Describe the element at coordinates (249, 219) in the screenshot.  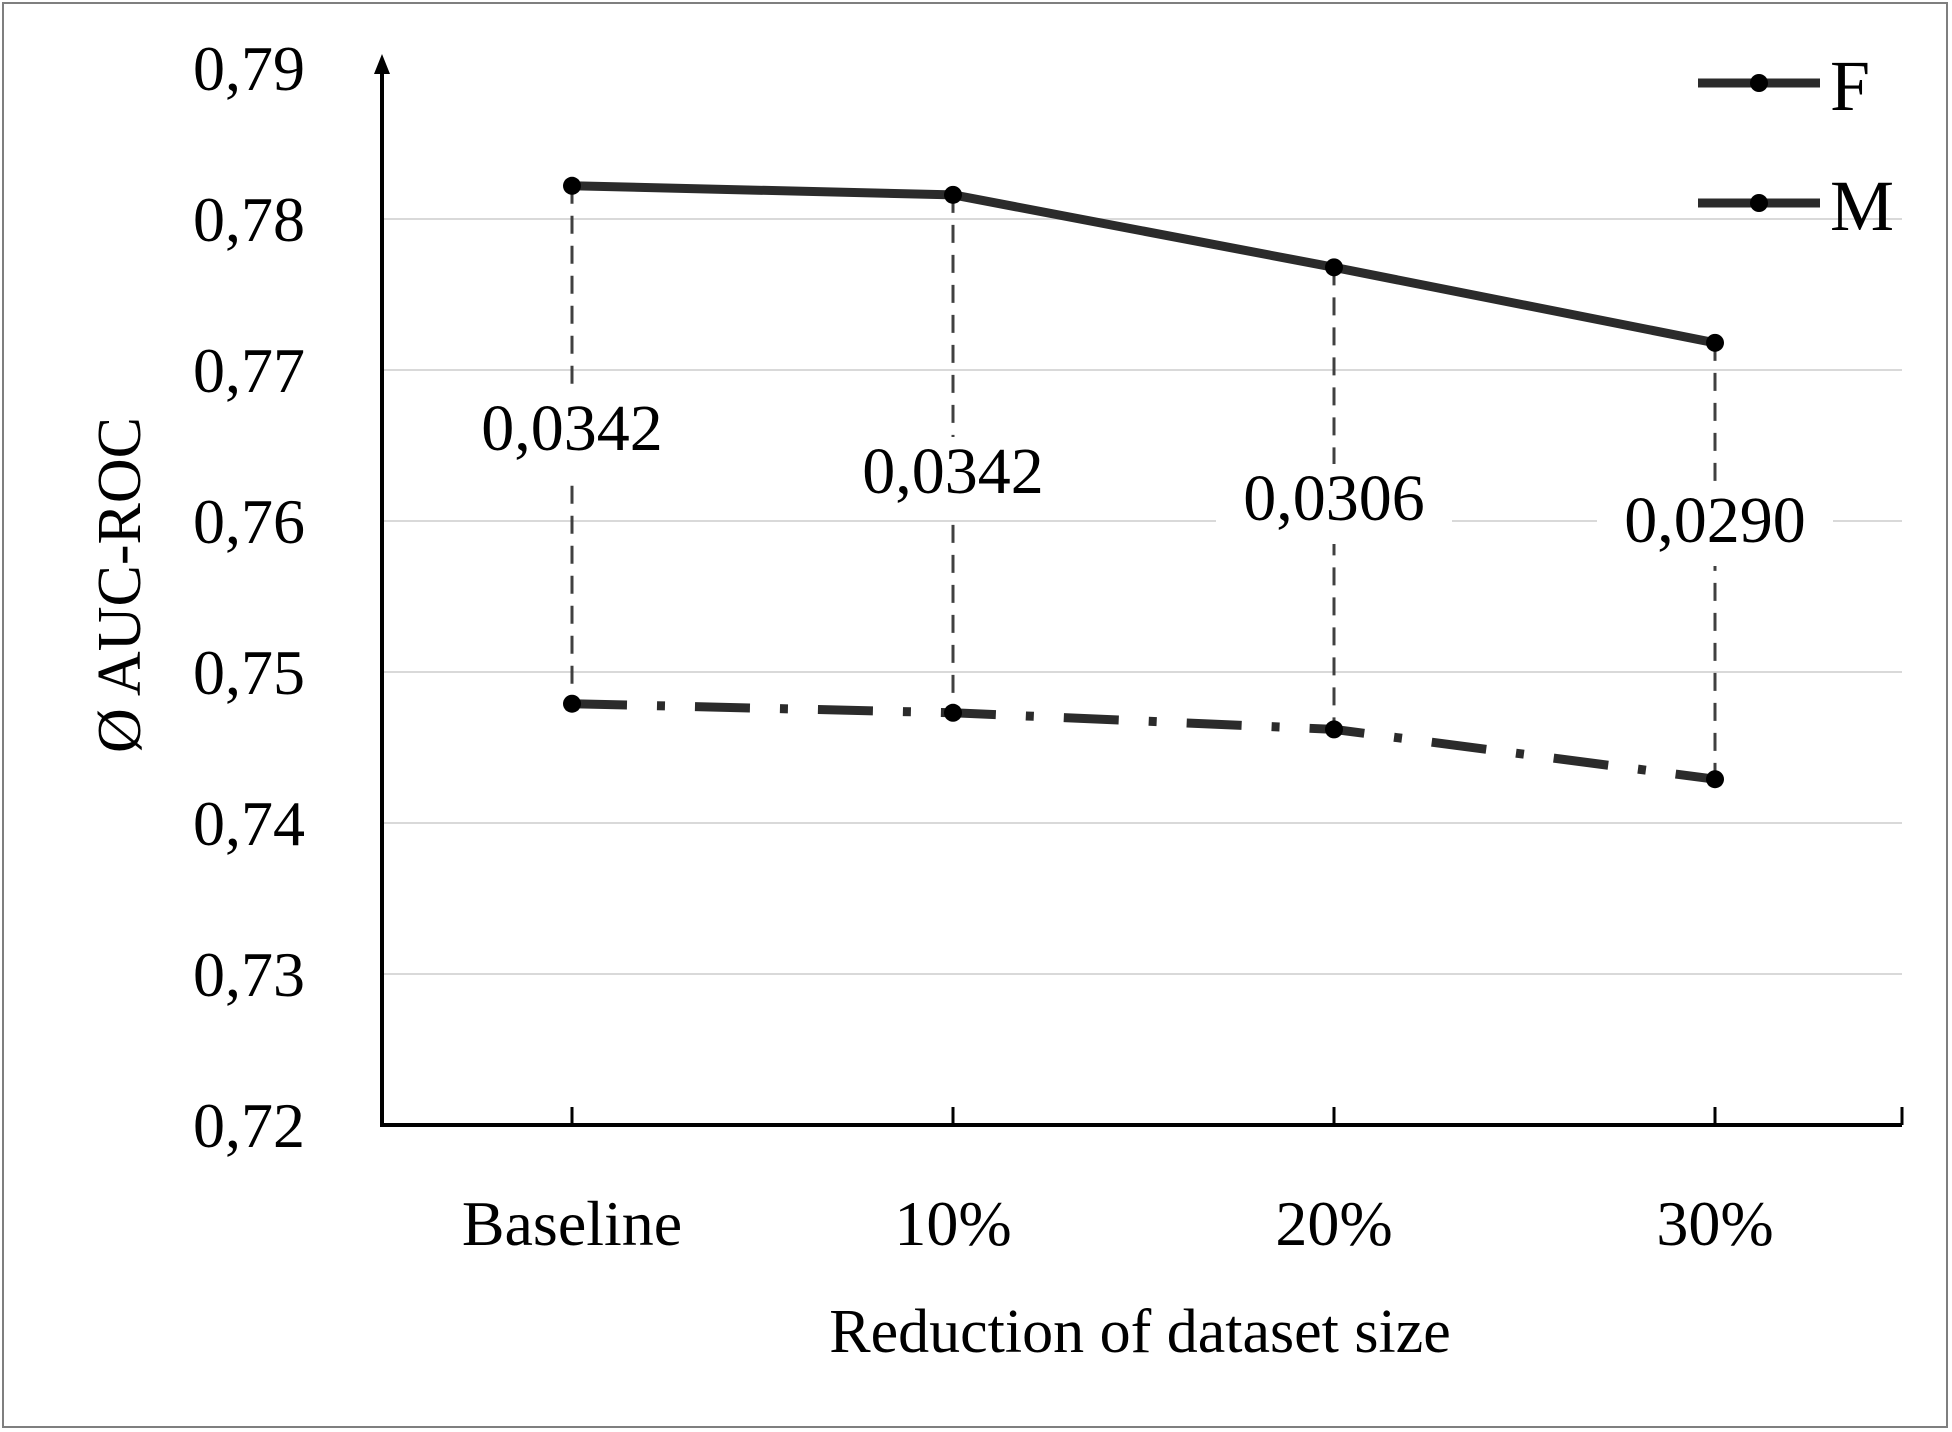
I see `y-tick-label: 0,78` at that location.